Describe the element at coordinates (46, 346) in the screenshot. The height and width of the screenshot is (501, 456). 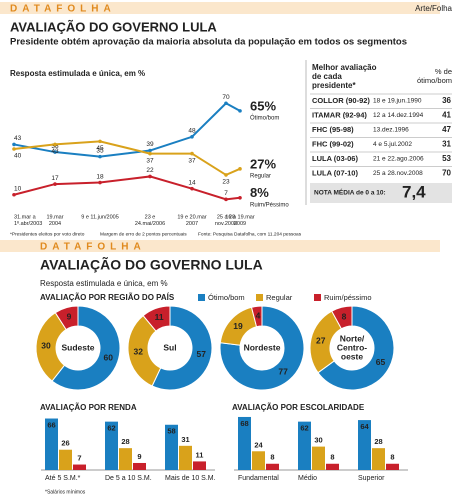
I see `segment-label: 30` at that location.